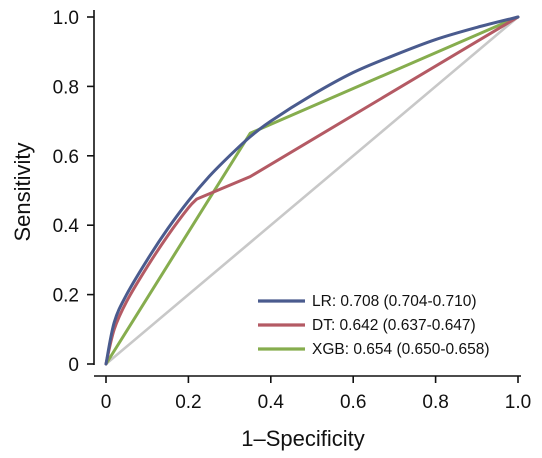 The image size is (542, 458). I want to click on x-tick-label: 0.6, so click(353, 402).